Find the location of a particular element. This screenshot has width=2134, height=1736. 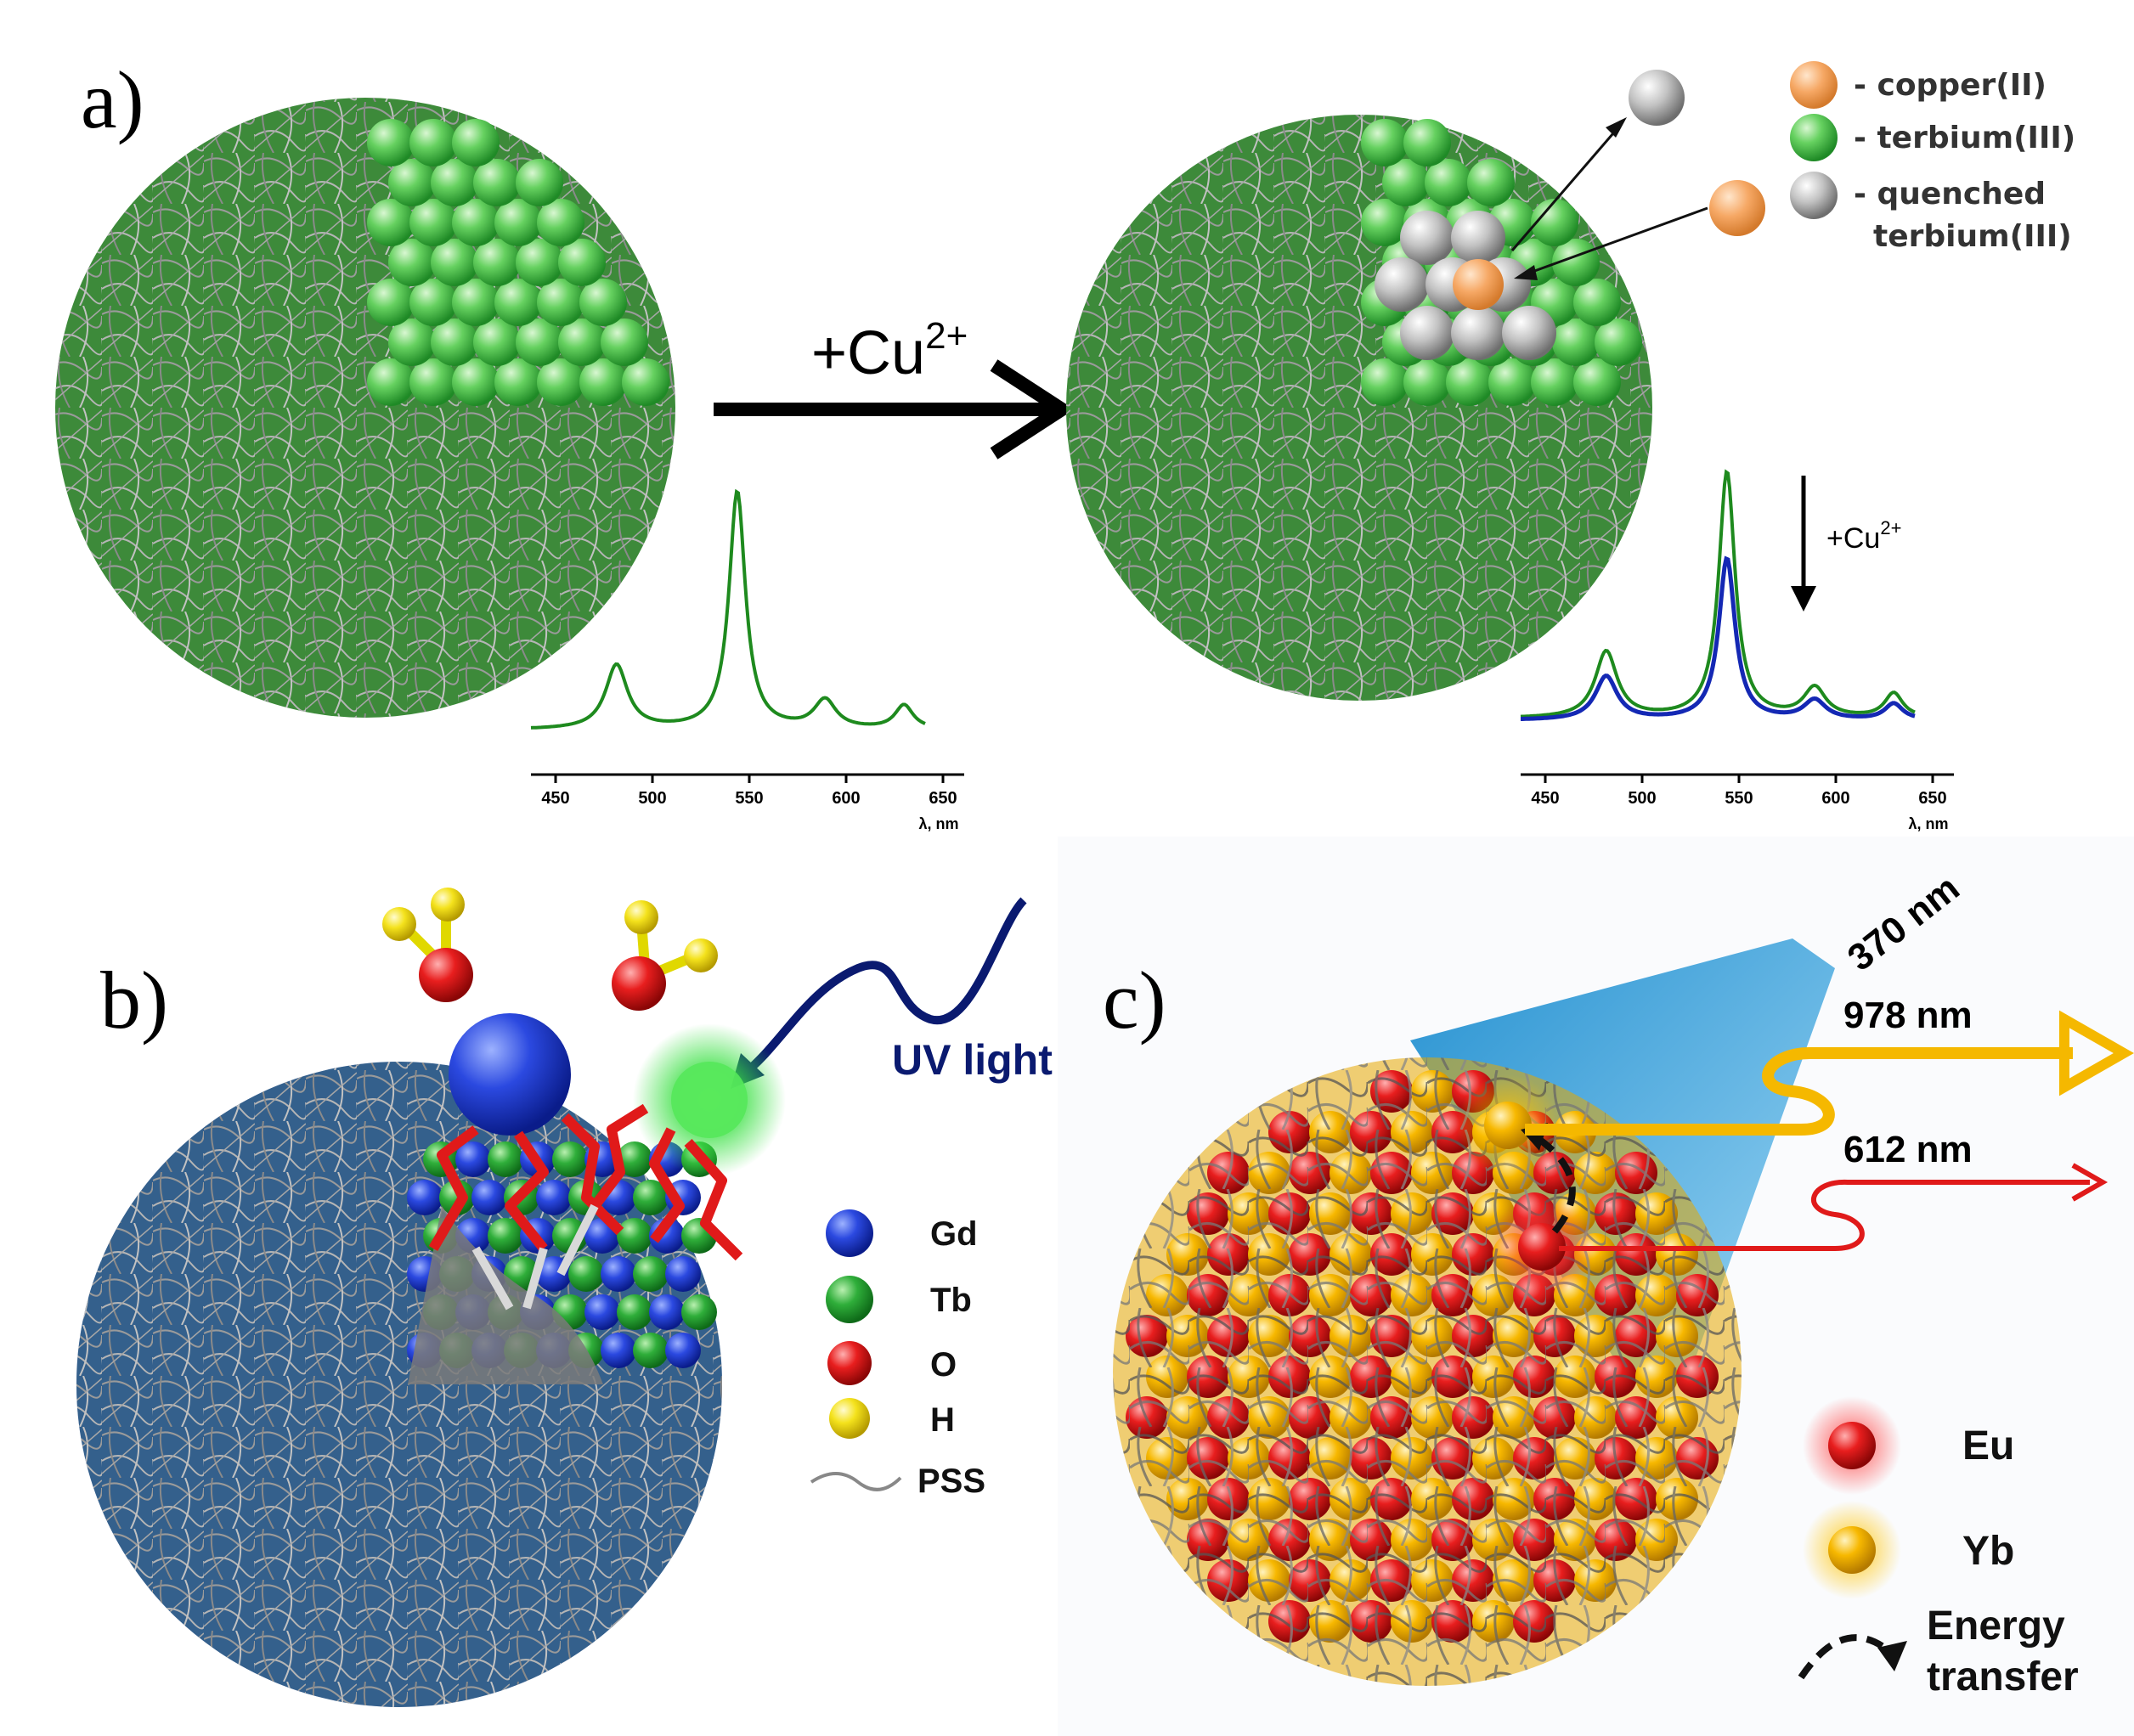

yb-emission-path is located at coordinates (1799, 1091).